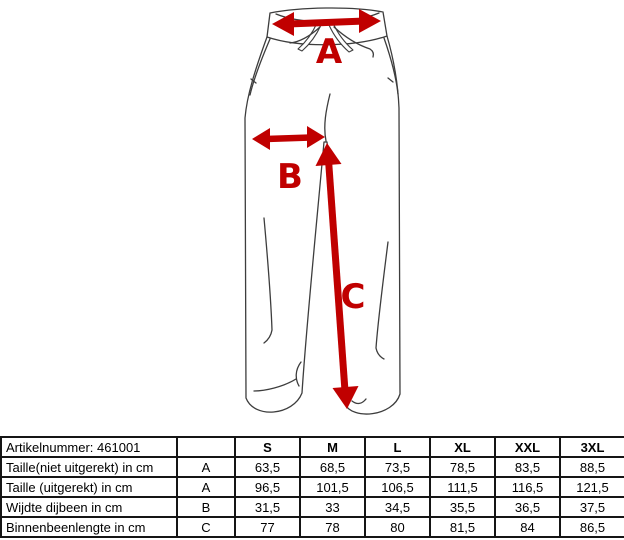 The height and width of the screenshot is (540, 624). What do you see at coordinates (316, 137) in the screenshot?
I see `thigh-arrow-right-head` at bounding box center [316, 137].